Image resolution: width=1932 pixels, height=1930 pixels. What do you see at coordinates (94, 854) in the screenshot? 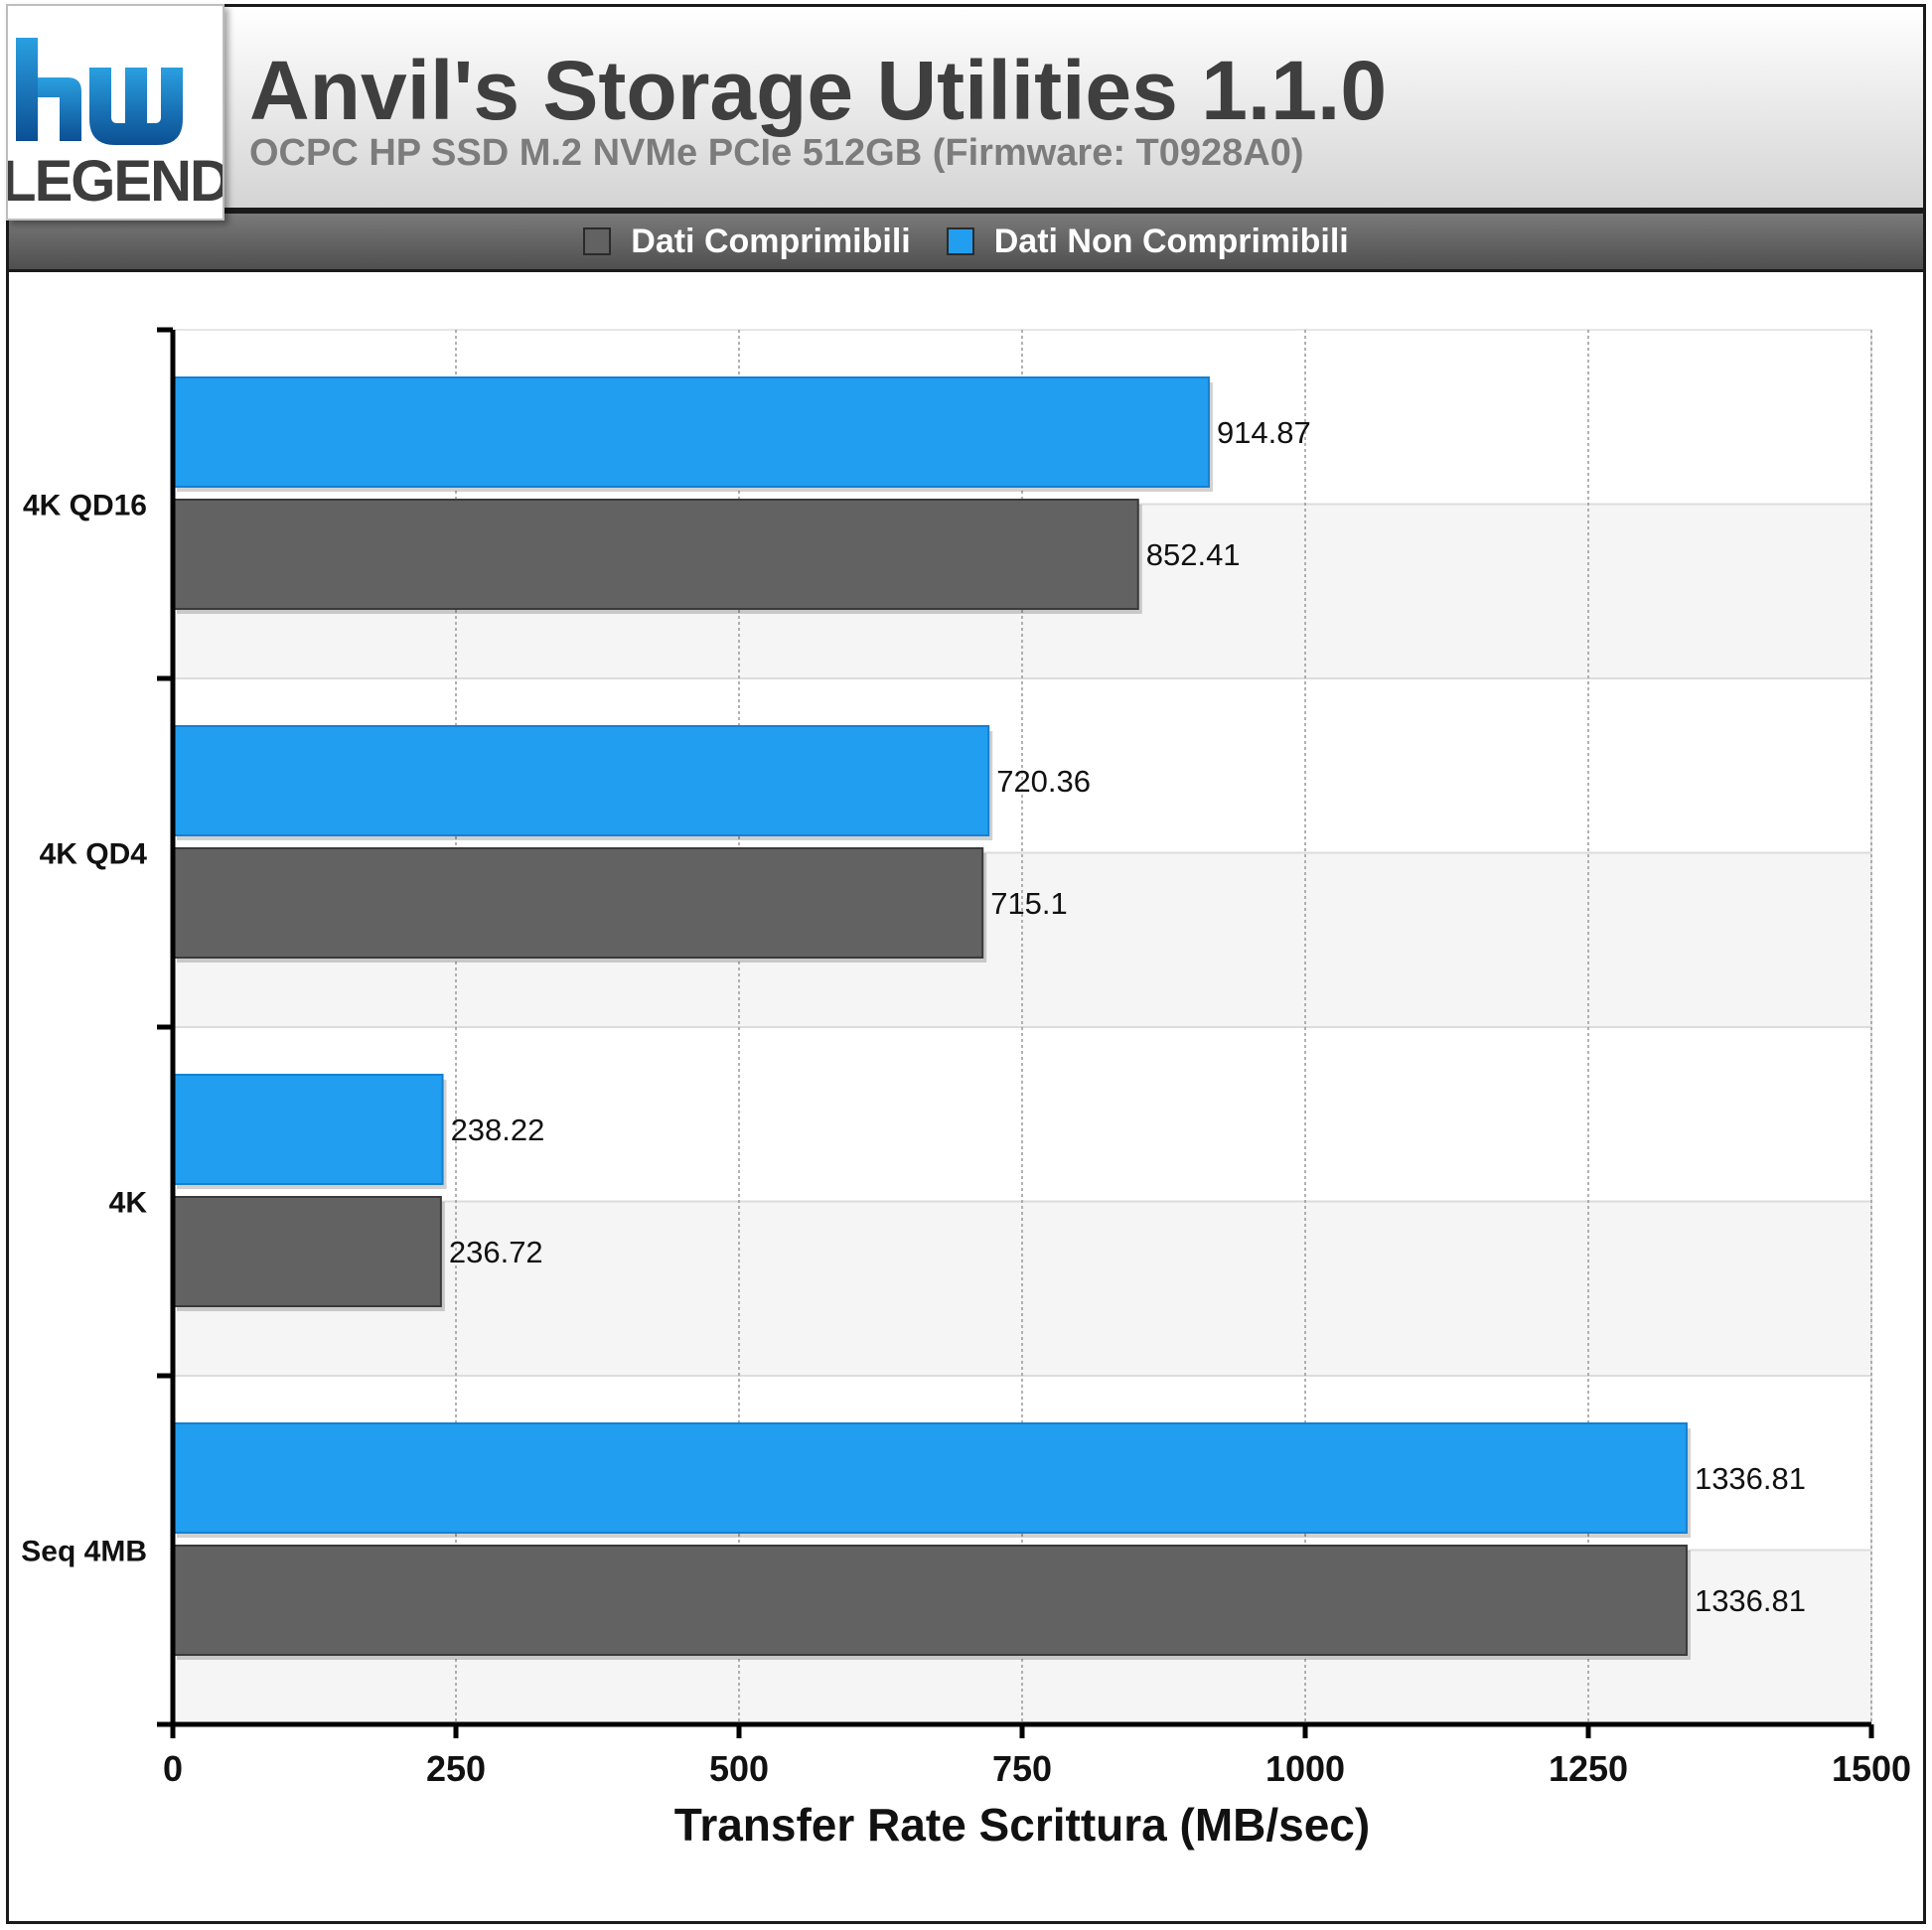
I see `category-label: 4K QD4` at bounding box center [94, 854].